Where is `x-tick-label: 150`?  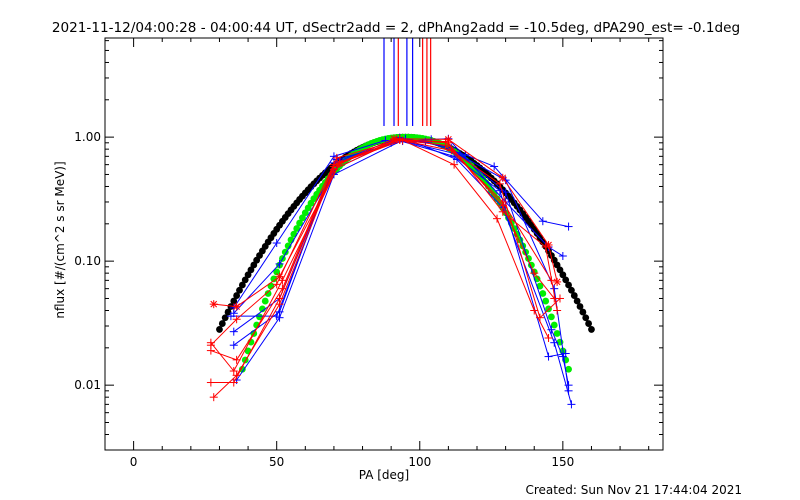 x-tick-label: 150 is located at coordinates (562, 462).